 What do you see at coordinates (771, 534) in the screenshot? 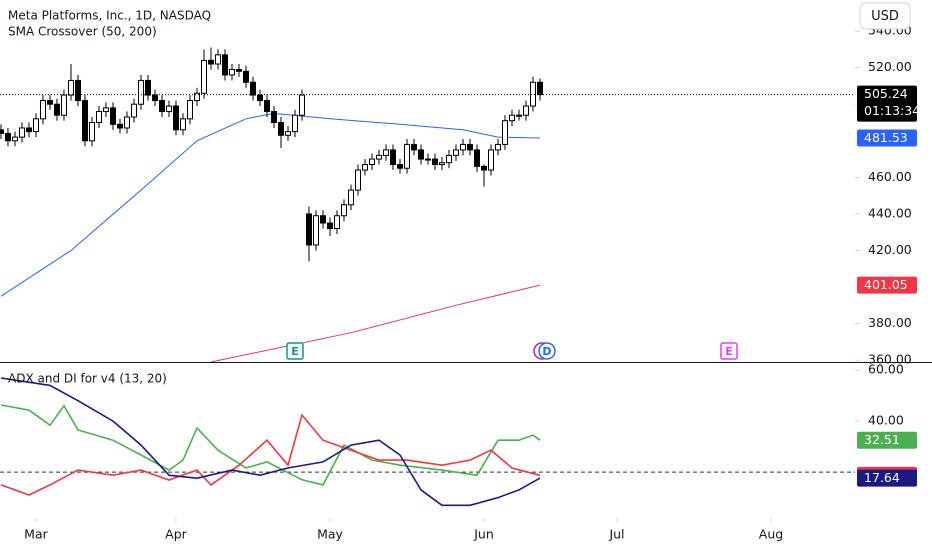
I see `x-tick-label: Aug` at bounding box center [771, 534].